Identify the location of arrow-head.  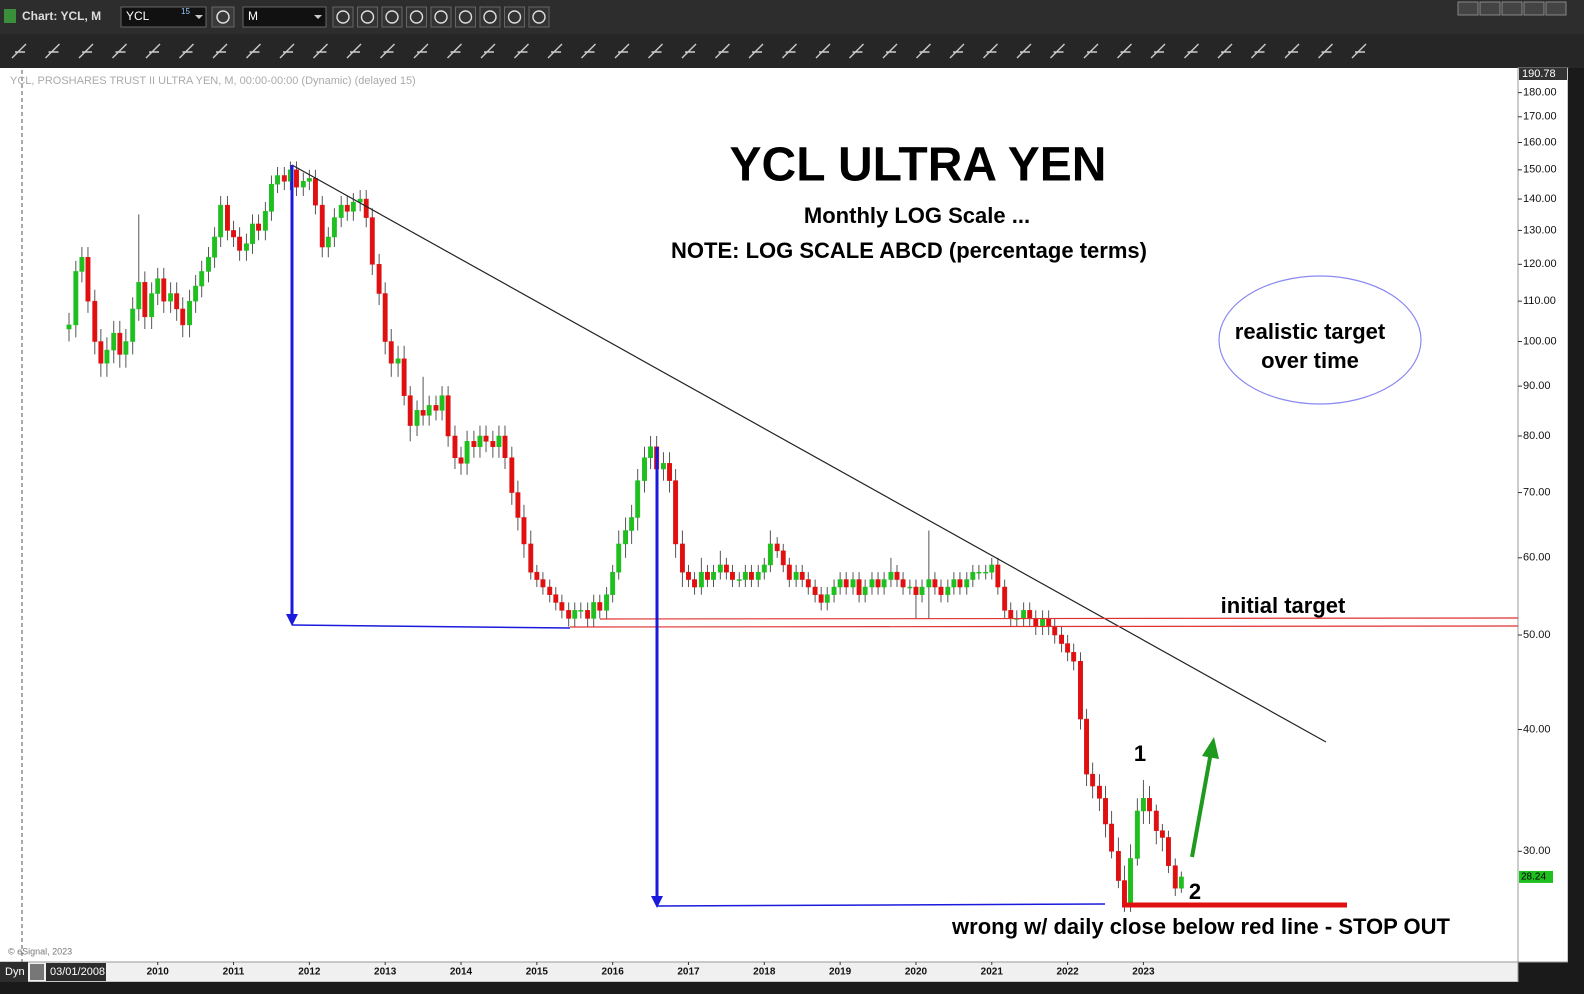
(292, 620).